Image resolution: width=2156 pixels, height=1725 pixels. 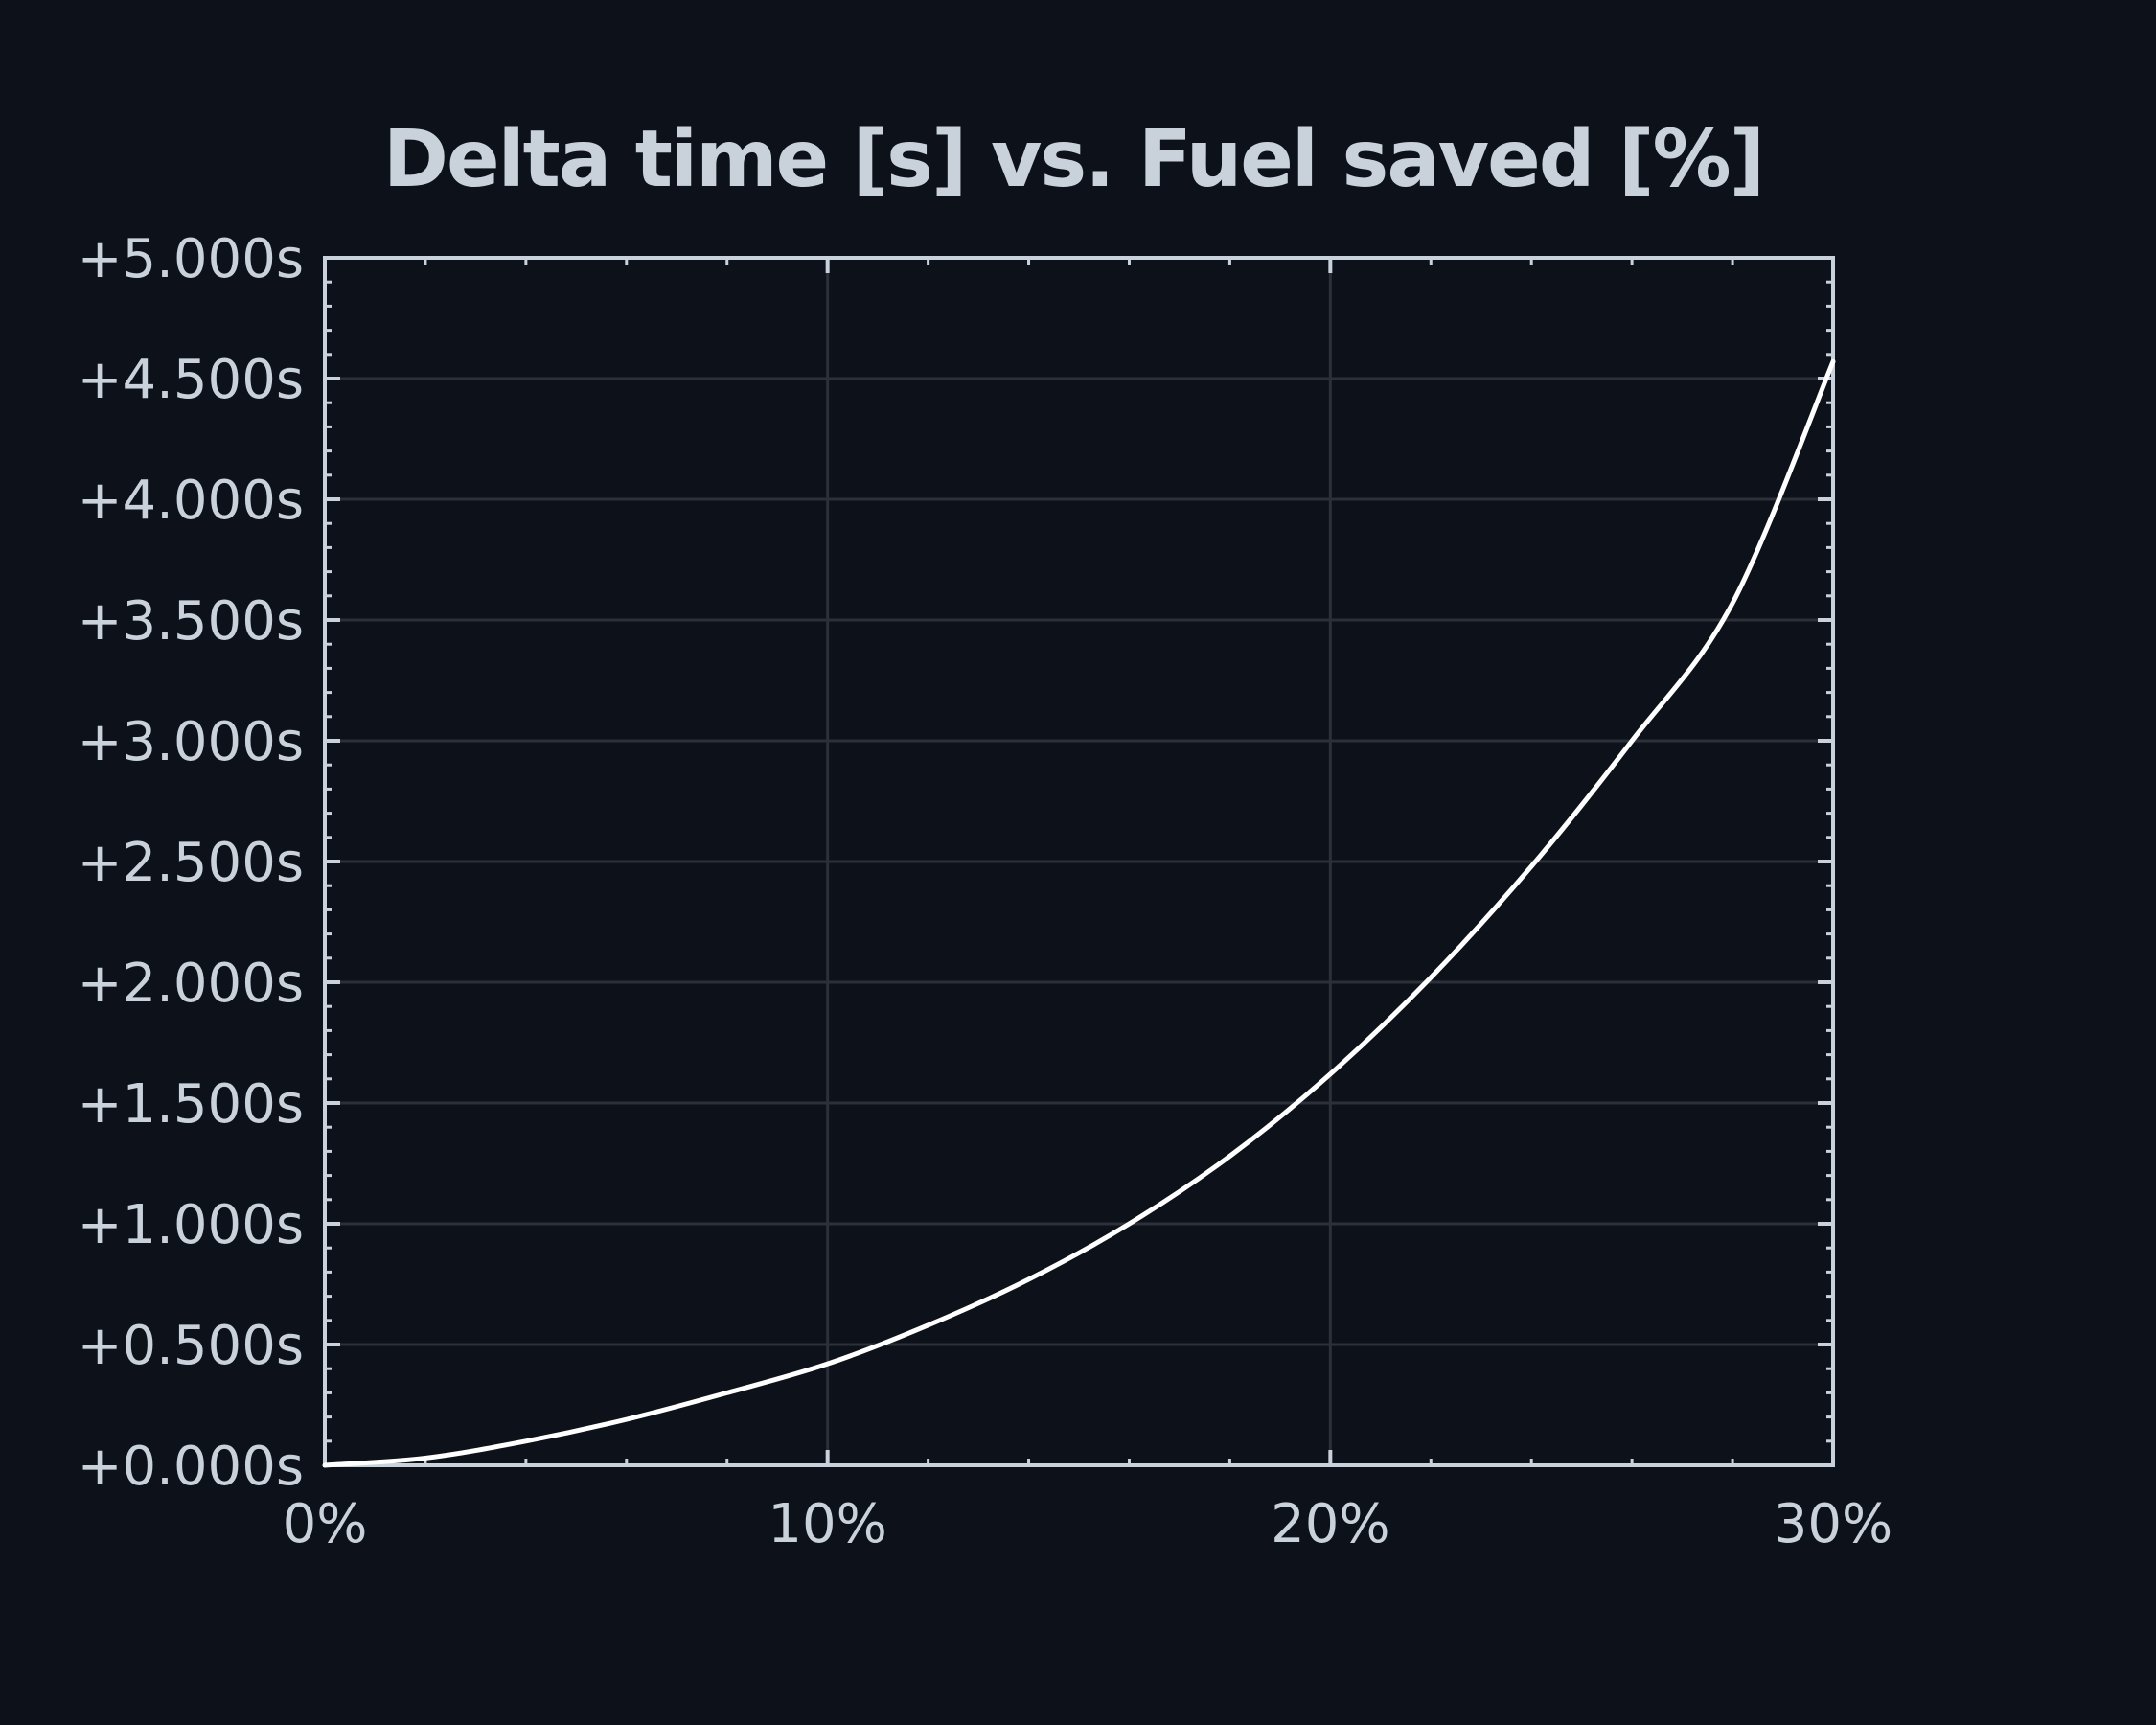 What do you see at coordinates (1073, 159) in the screenshot?
I see `chart-title: Delta time [s] vs. Fuel saved [%]` at bounding box center [1073, 159].